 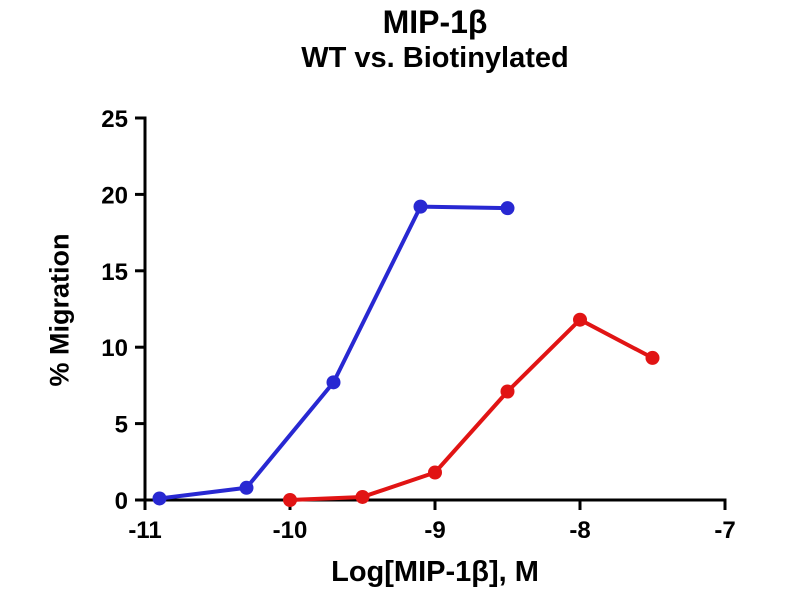 What do you see at coordinates (114, 272) in the screenshot?
I see `y-tick-label: 15` at bounding box center [114, 272].